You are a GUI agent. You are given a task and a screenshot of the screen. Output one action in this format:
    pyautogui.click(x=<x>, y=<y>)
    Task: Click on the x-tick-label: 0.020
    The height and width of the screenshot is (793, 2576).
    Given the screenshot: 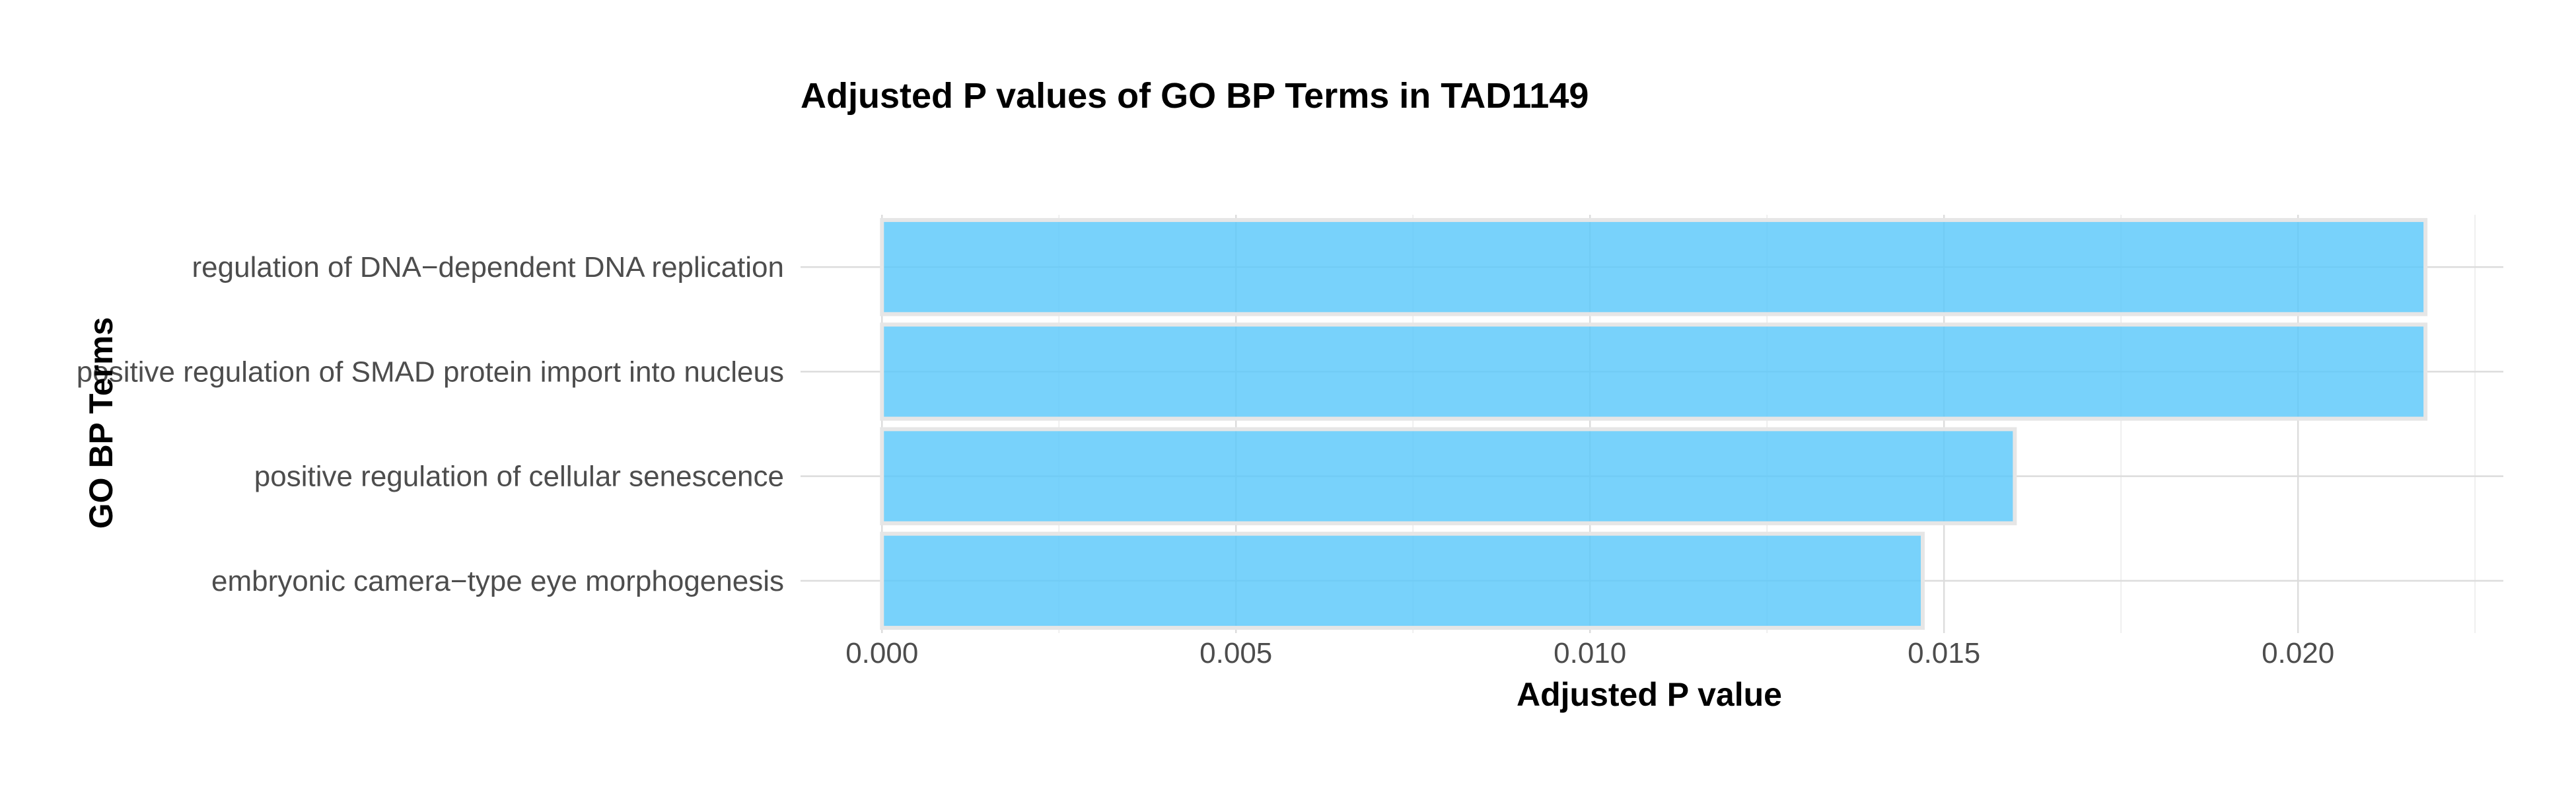 What is the action you would take?
    pyautogui.click(x=2298, y=653)
    